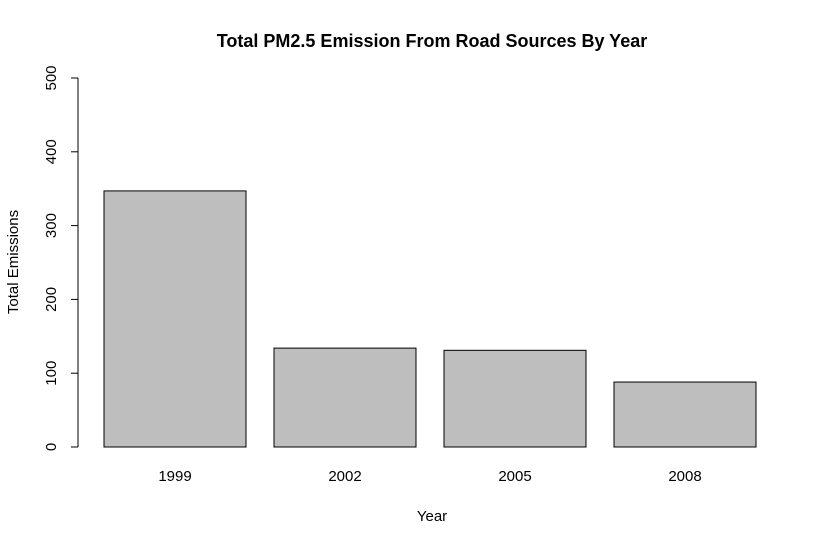 This screenshot has height=545, width=824. Describe the element at coordinates (175, 319) in the screenshot. I see `bar-1999` at that location.